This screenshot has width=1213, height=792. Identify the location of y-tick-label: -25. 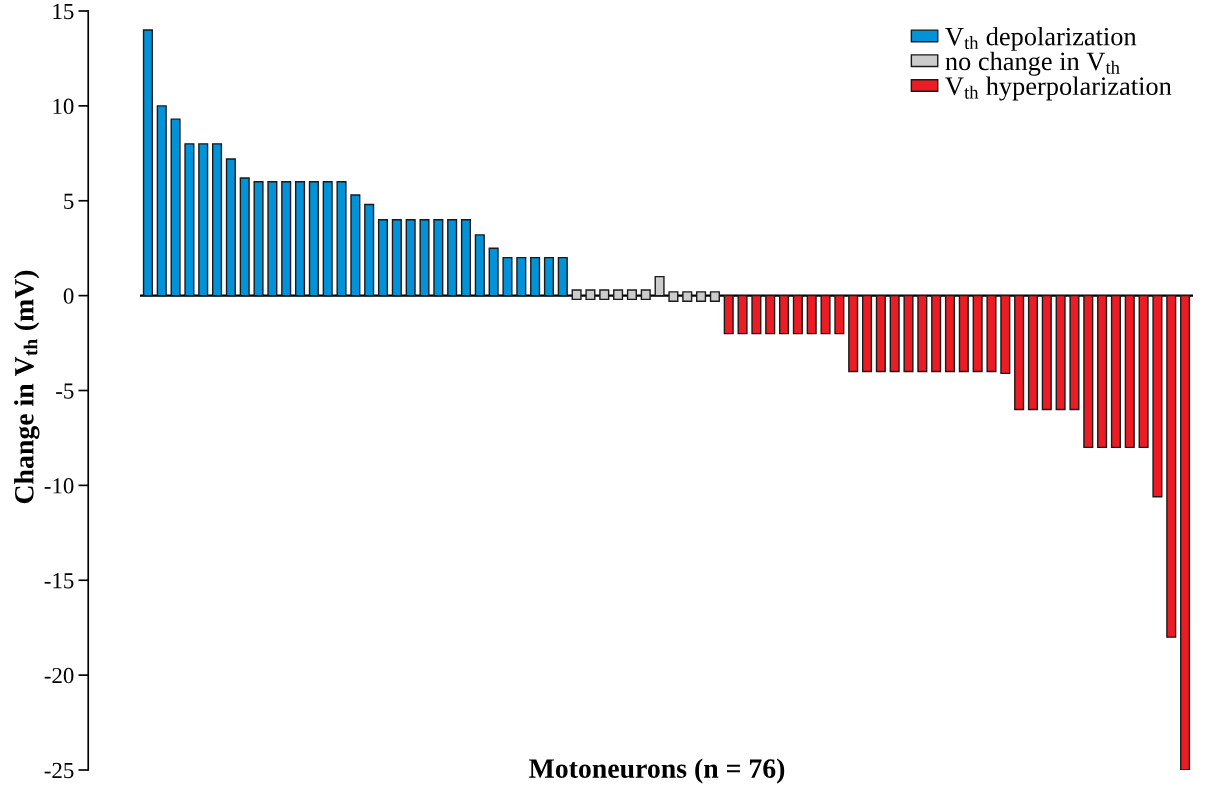
(59, 770).